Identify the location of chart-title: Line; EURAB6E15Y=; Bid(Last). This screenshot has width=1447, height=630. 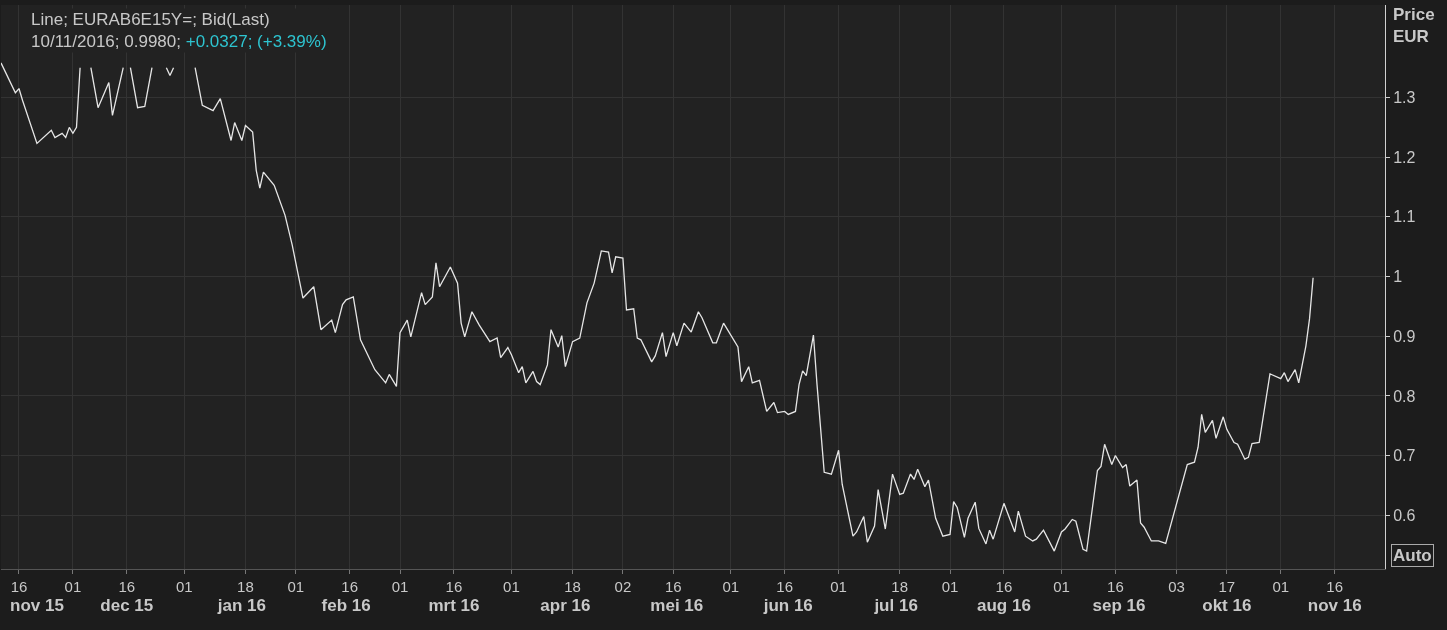
(150, 19).